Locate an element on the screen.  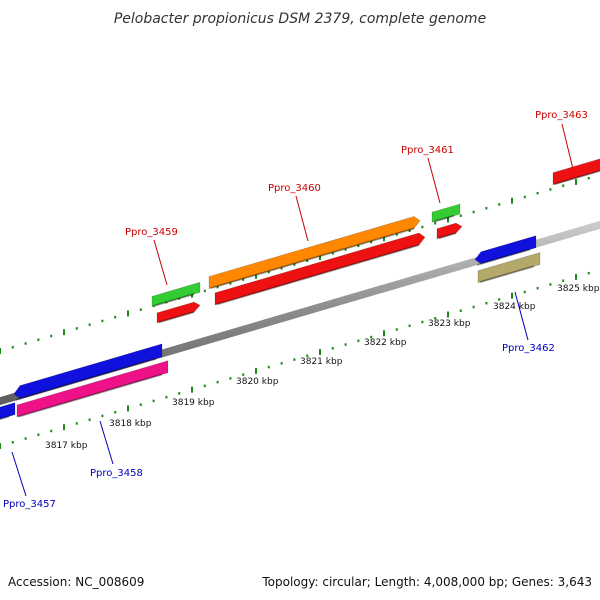
scale-label-3824: 3824 kbp is located at coordinates (514, 307).